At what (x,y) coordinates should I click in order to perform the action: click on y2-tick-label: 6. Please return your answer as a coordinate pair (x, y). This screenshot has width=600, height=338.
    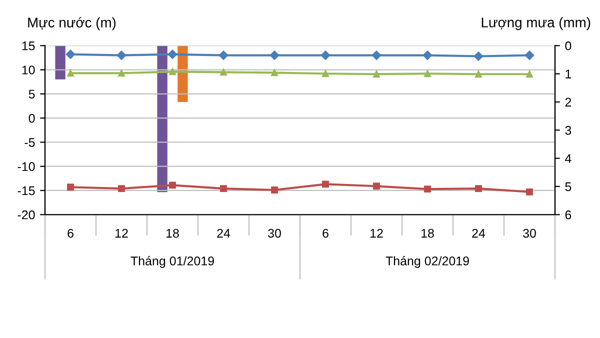
    Looking at the image, I should click on (568, 215).